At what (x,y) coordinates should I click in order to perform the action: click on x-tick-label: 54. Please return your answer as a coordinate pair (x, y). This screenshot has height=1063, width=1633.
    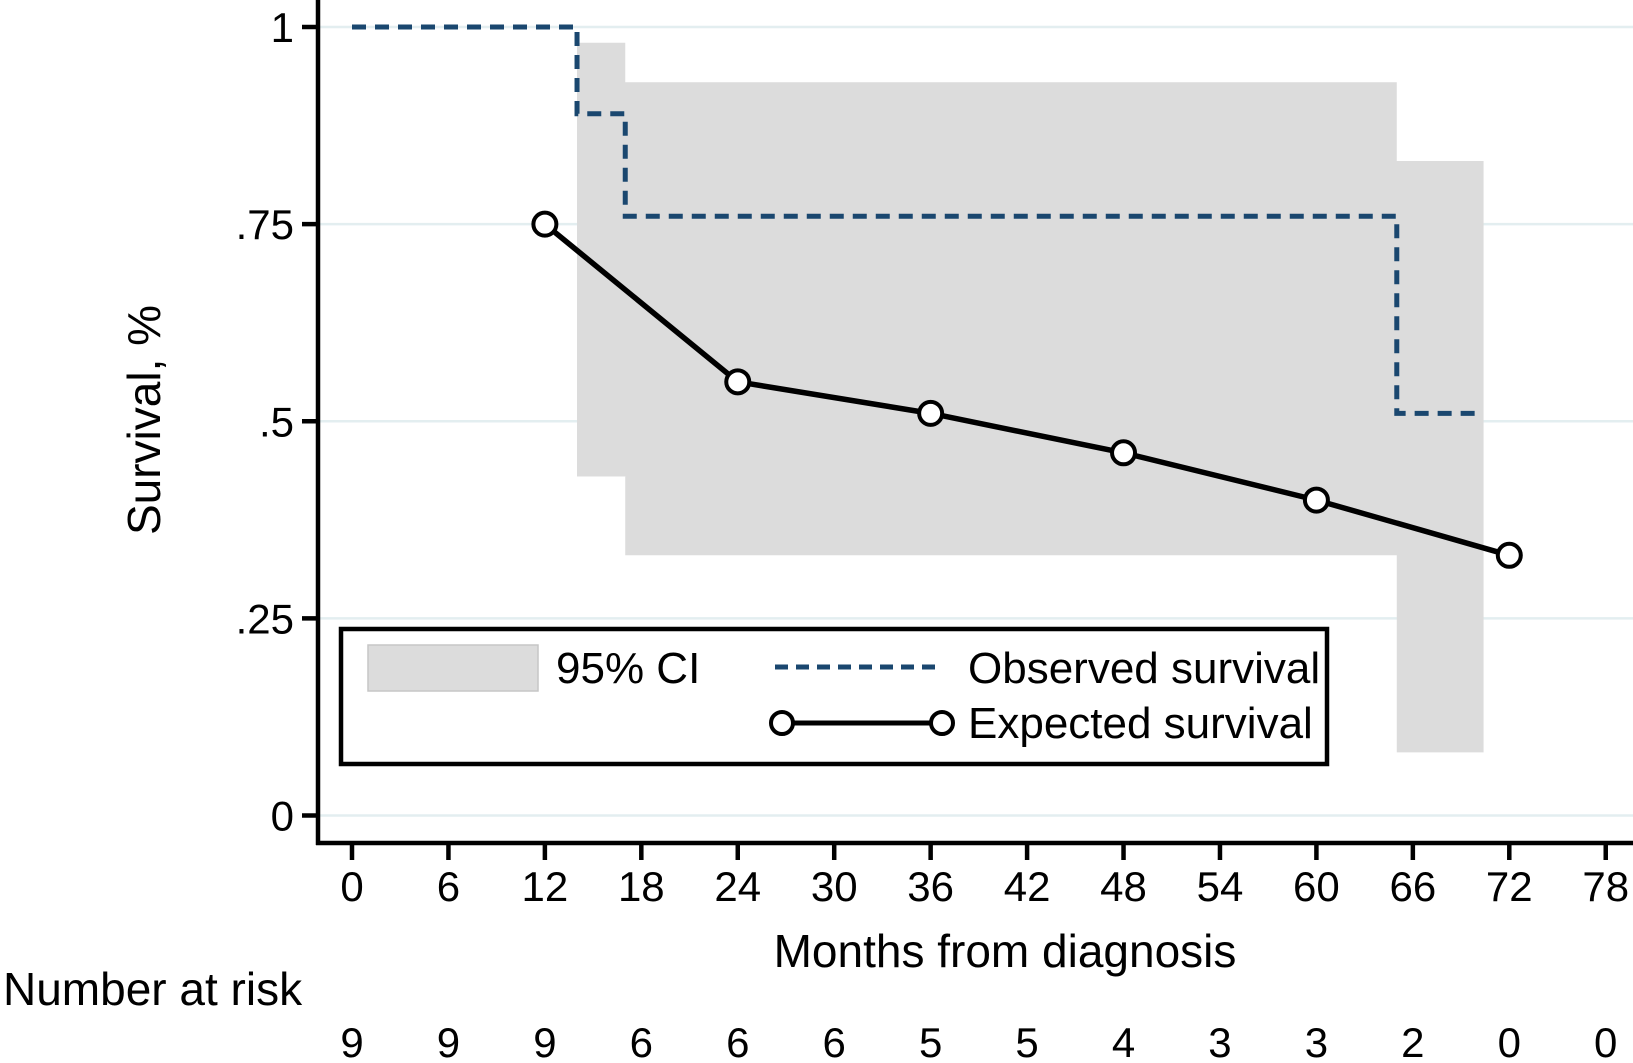
    Looking at the image, I should click on (1220, 886).